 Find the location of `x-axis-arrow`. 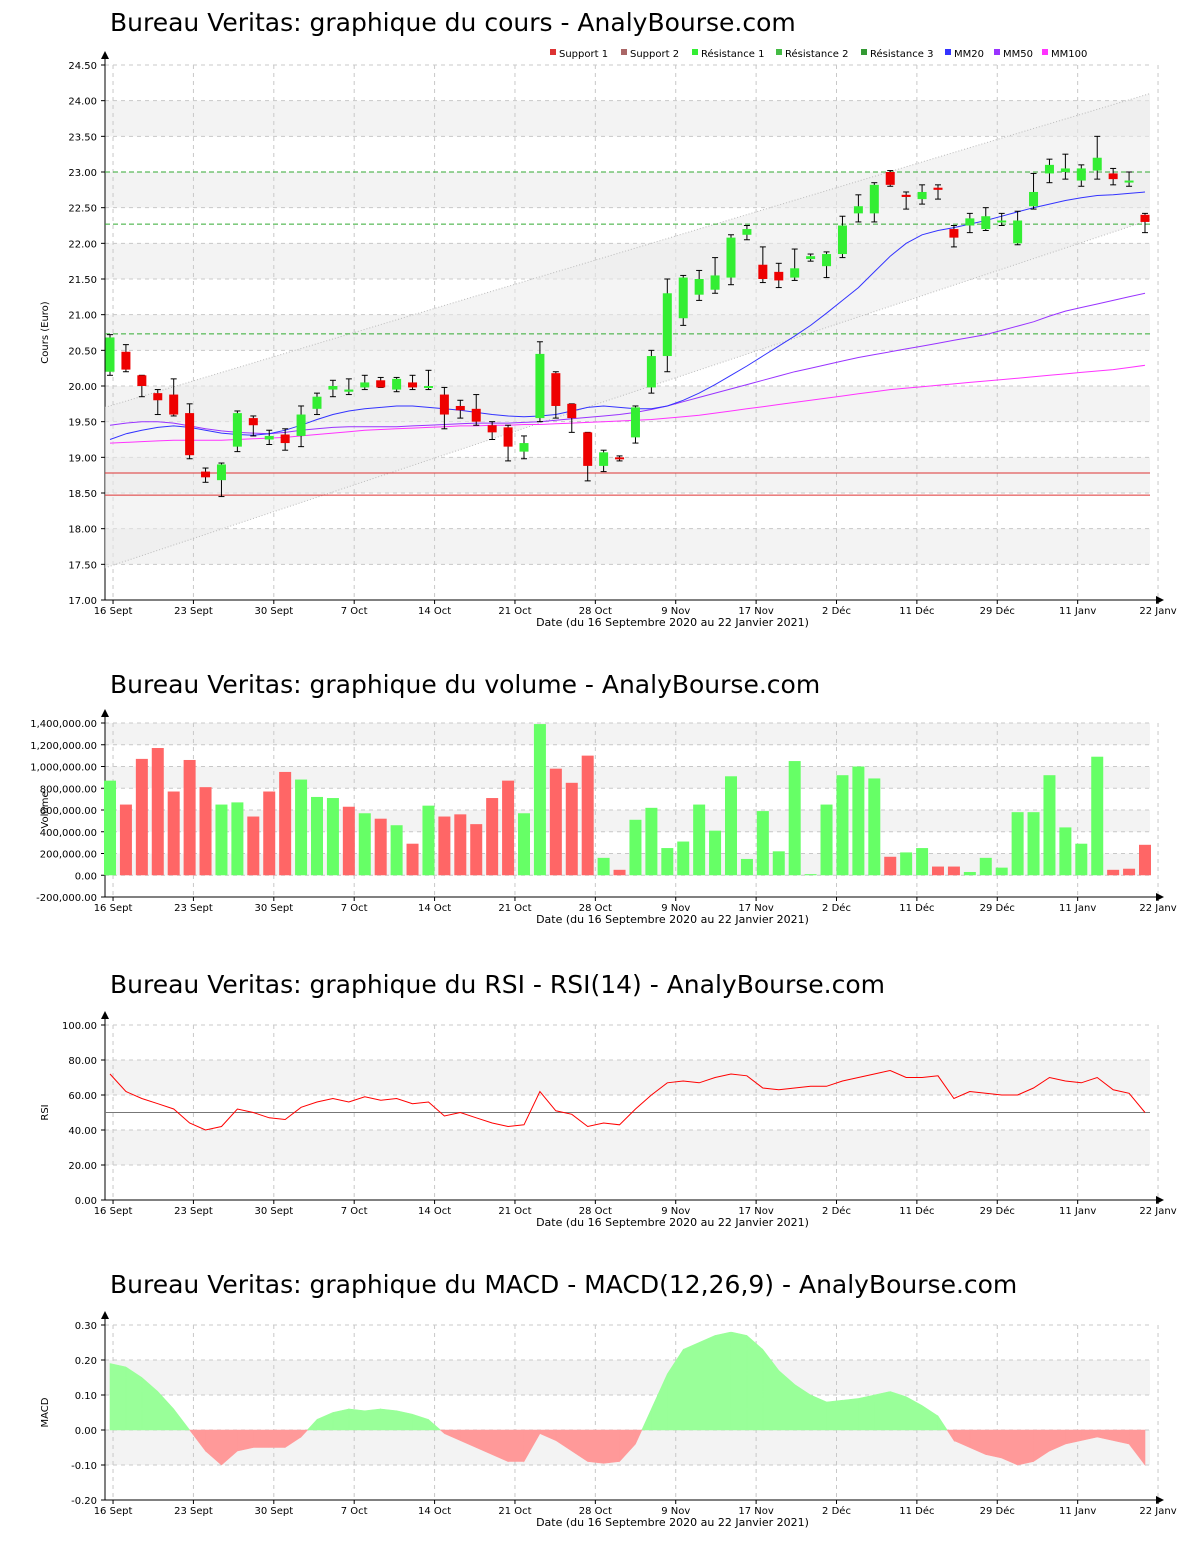

x-axis-arrow is located at coordinates (1160, 1200).